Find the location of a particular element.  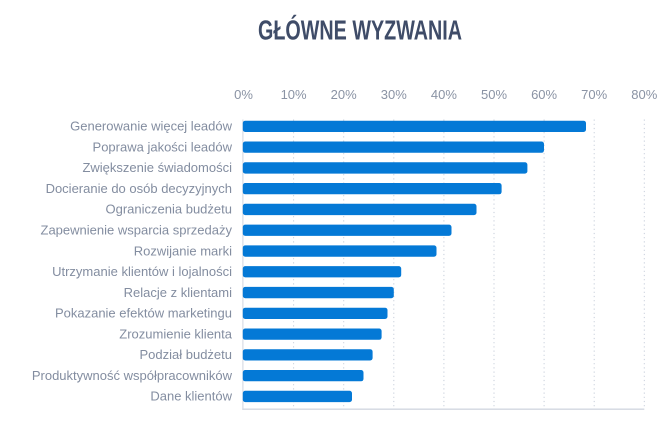

svg-text: Podział budżetu is located at coordinates (185, 354).